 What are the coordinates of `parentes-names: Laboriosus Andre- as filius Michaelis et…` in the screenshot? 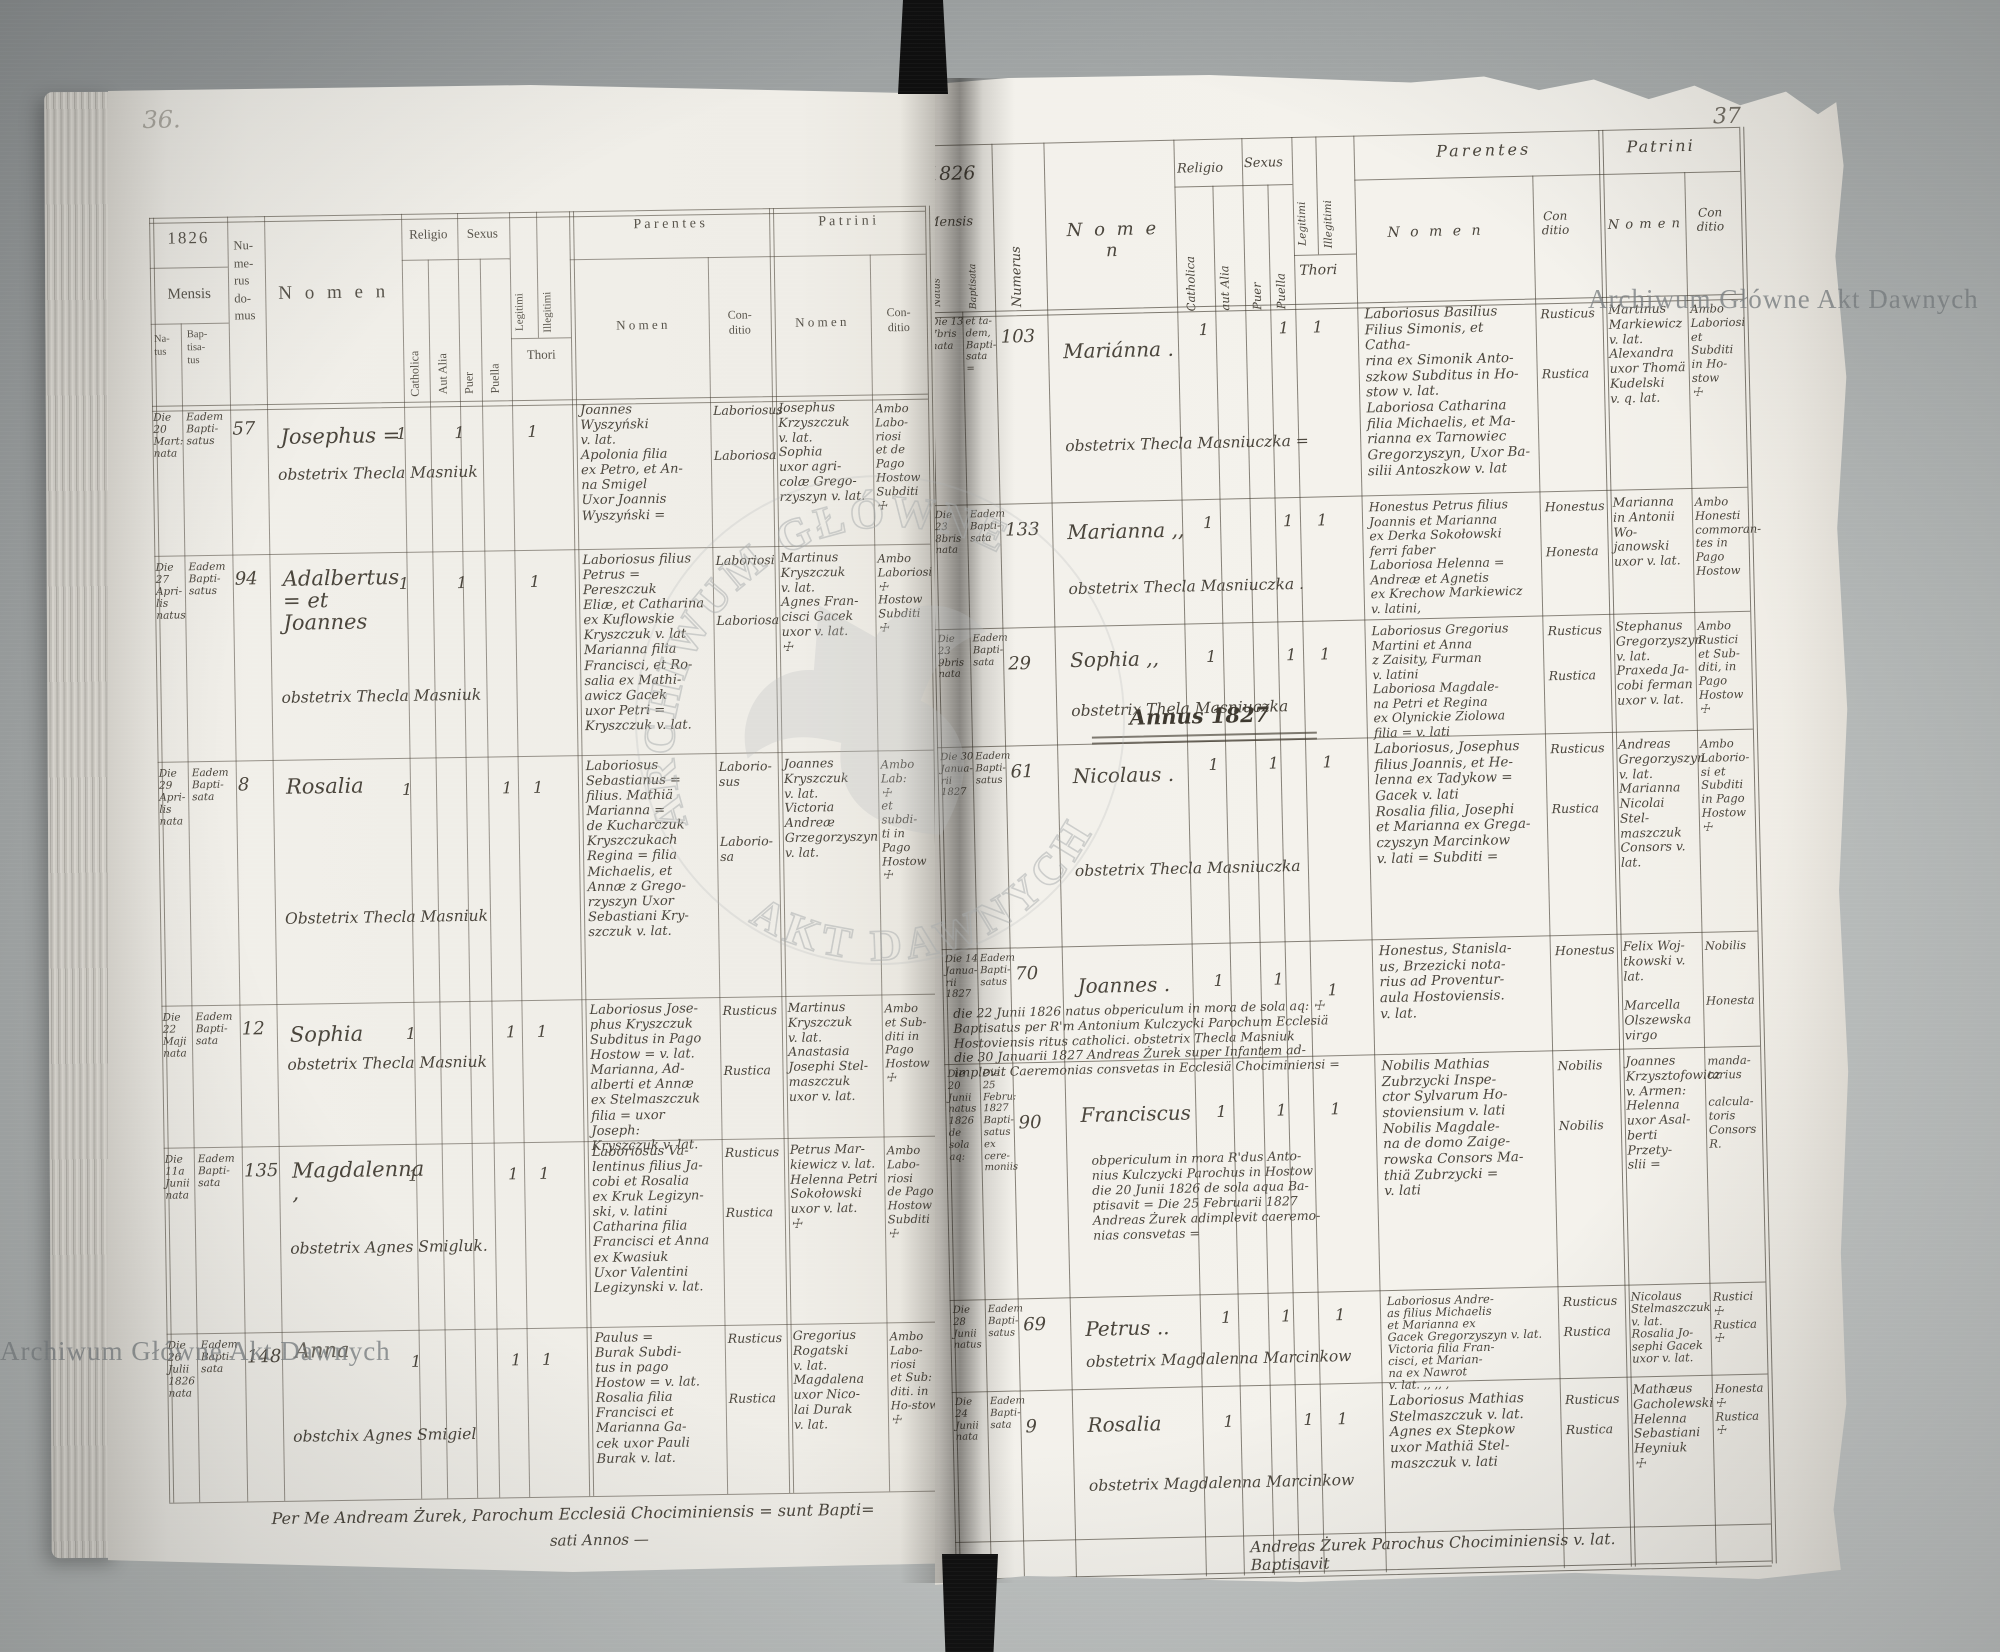 It's located at (1464, 1342).